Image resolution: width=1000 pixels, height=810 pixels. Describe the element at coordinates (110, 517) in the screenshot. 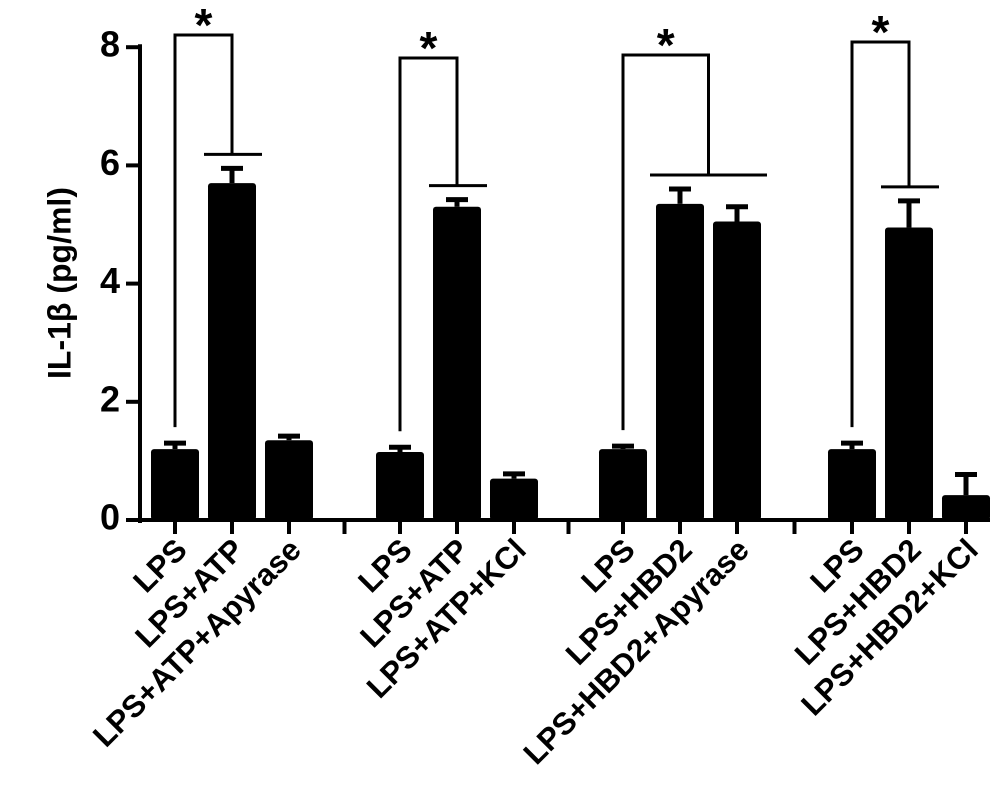

I see `y-tick-label: 0` at that location.